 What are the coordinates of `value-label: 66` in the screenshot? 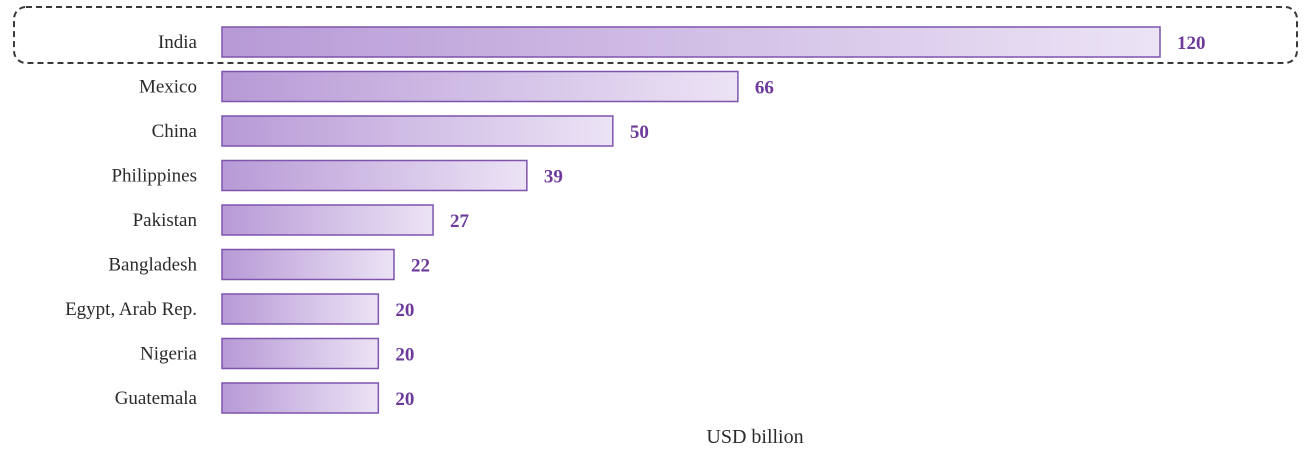 It's located at (764, 88).